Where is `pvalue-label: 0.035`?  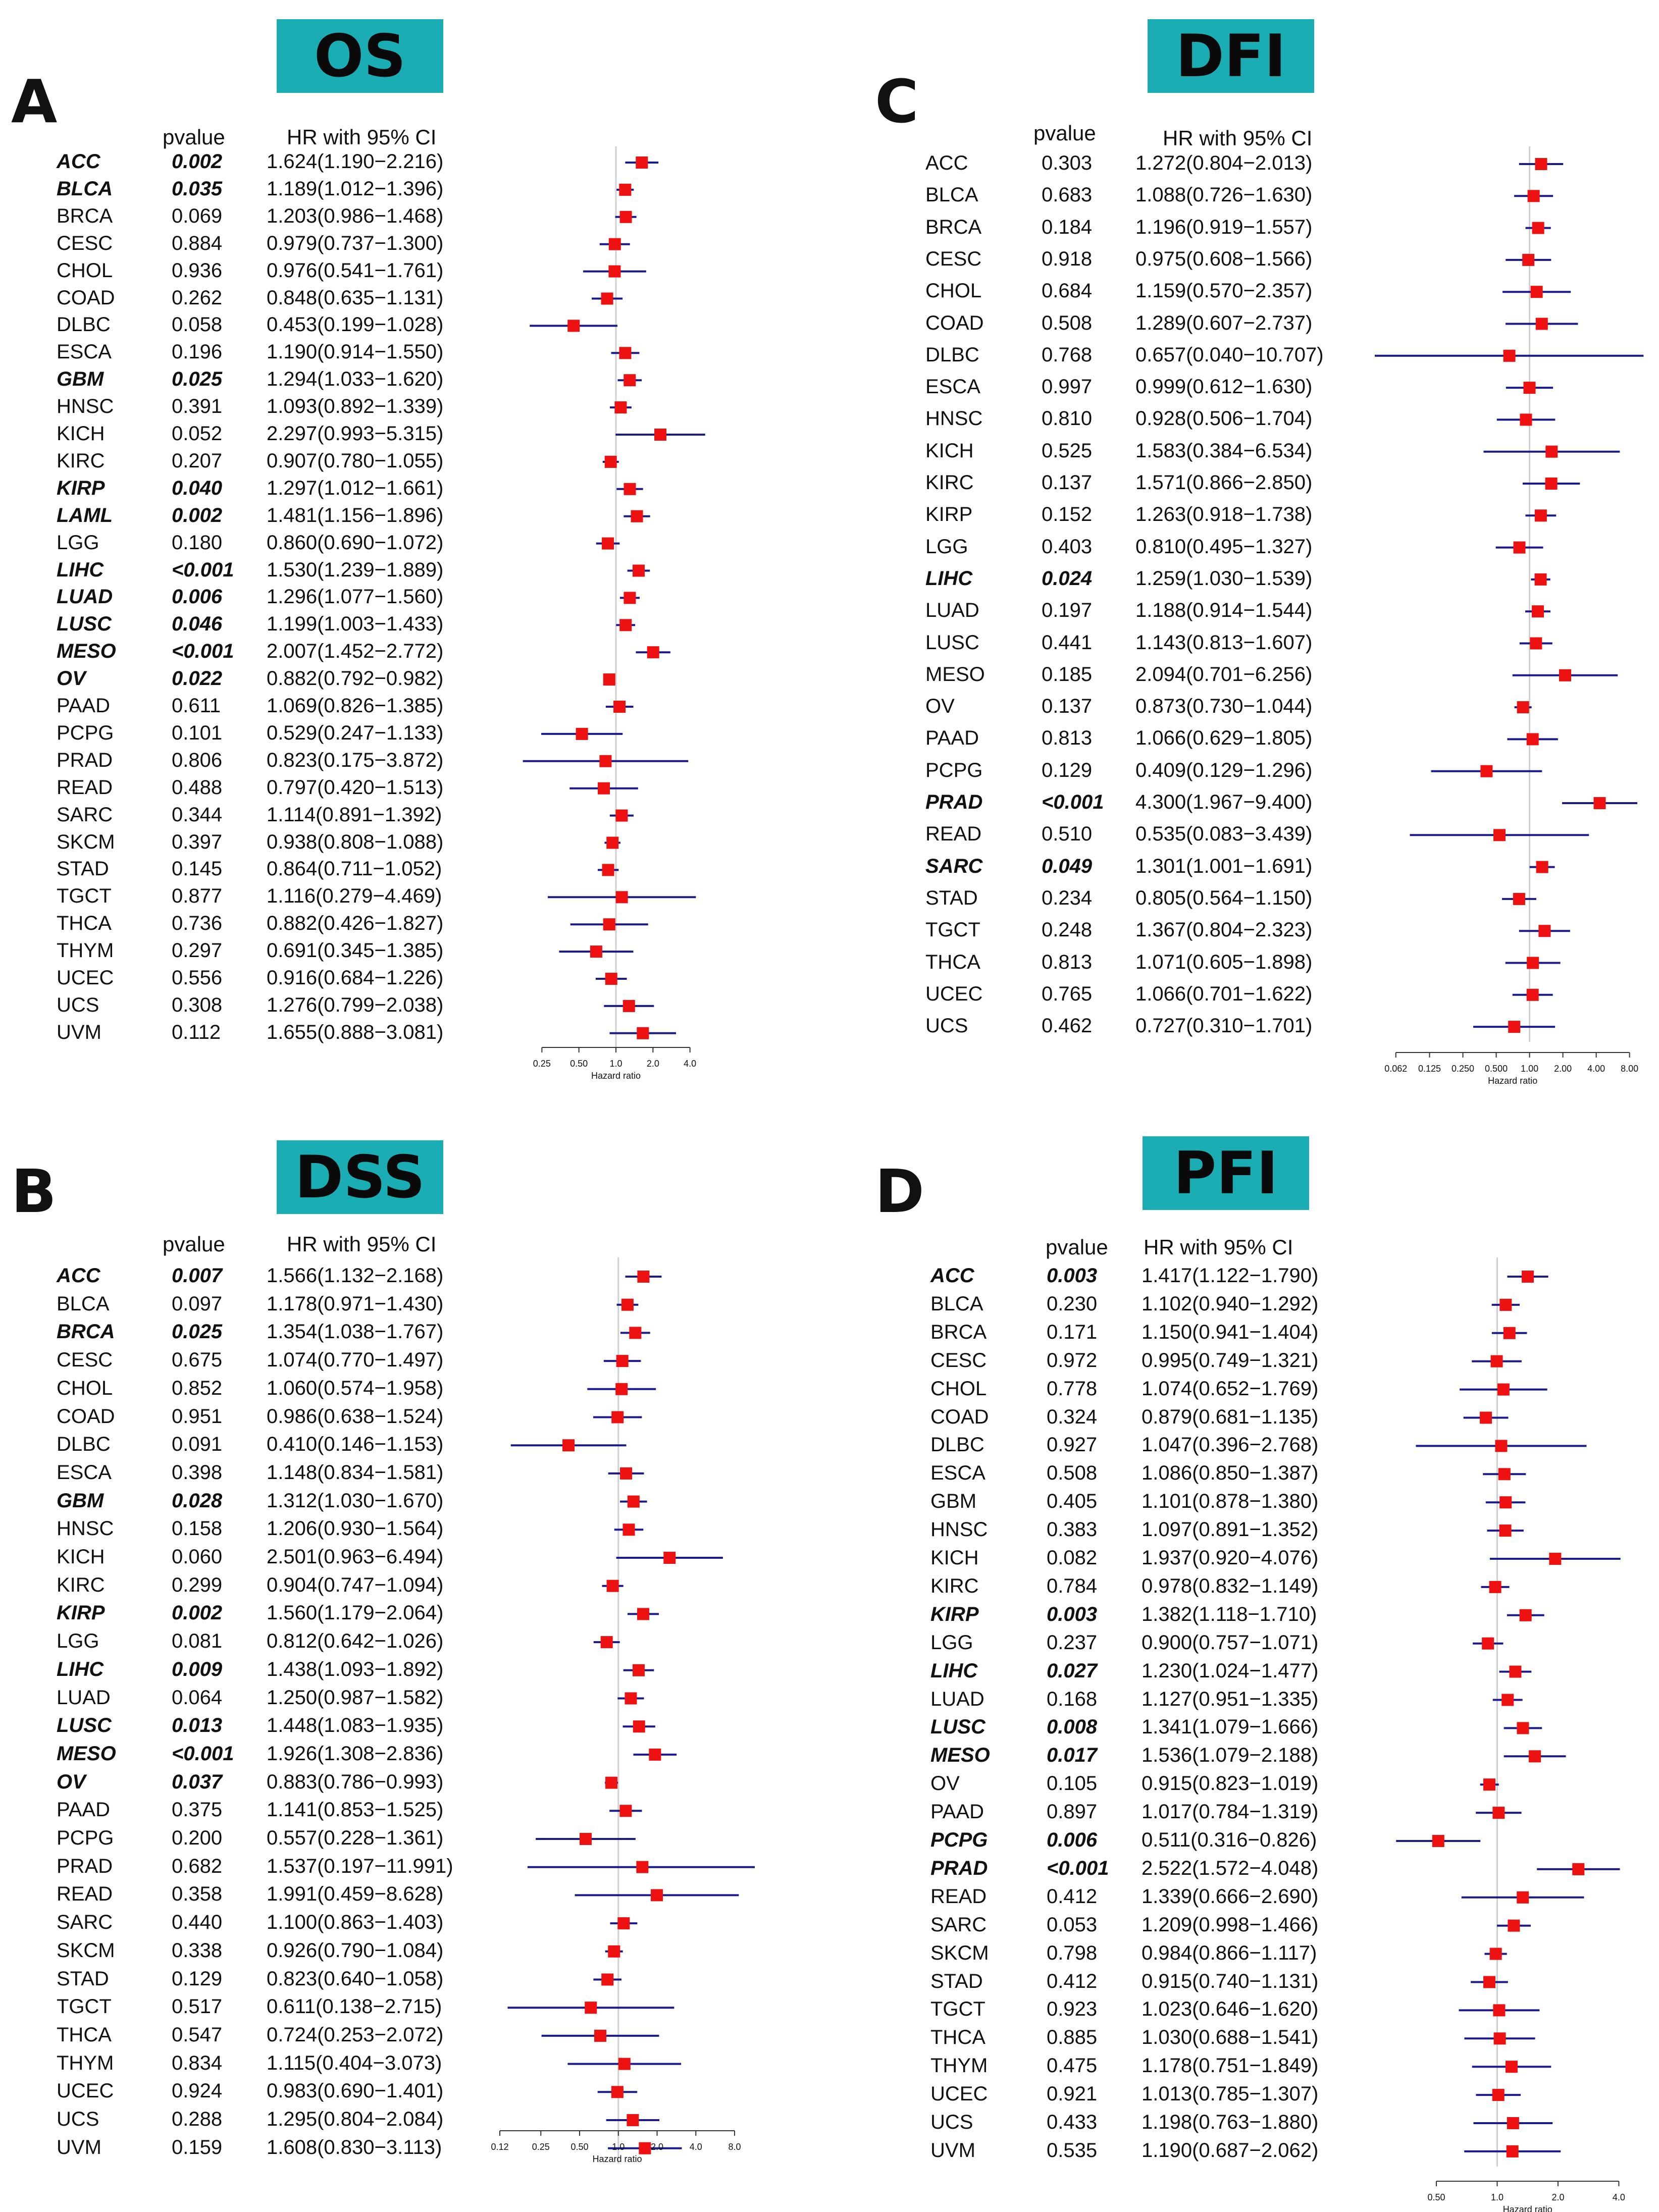 pvalue-label: 0.035 is located at coordinates (197, 188).